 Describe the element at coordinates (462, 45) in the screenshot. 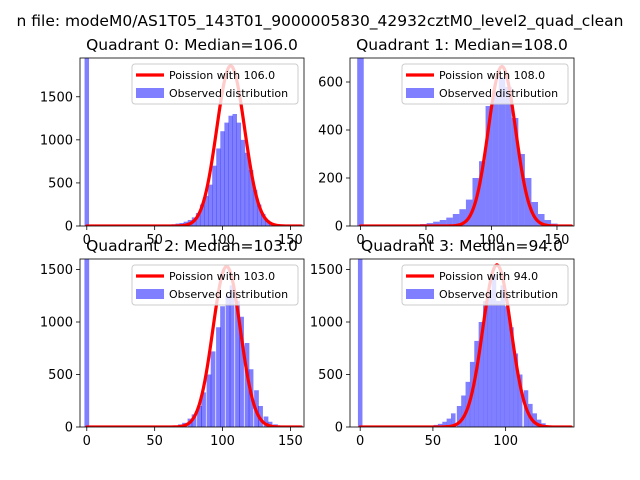

I see `panel-title: Quadrant 1: Median=108.0` at that location.